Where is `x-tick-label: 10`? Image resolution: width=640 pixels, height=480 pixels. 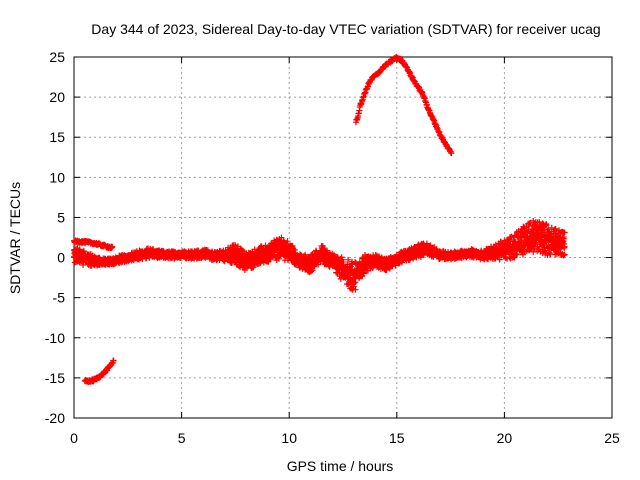
x-tick-label: 10 is located at coordinates (289, 438).